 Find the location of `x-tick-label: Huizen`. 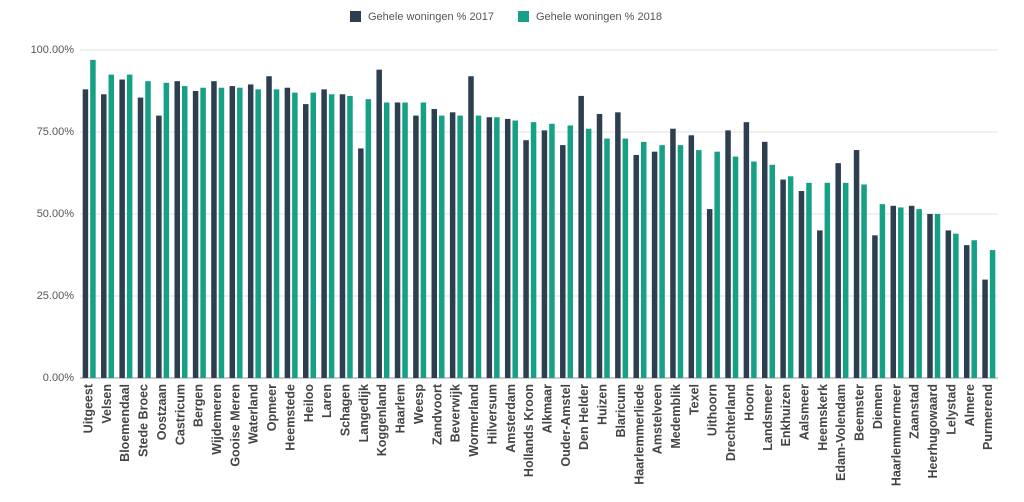

x-tick-label: Huizen is located at coordinates (603, 404).